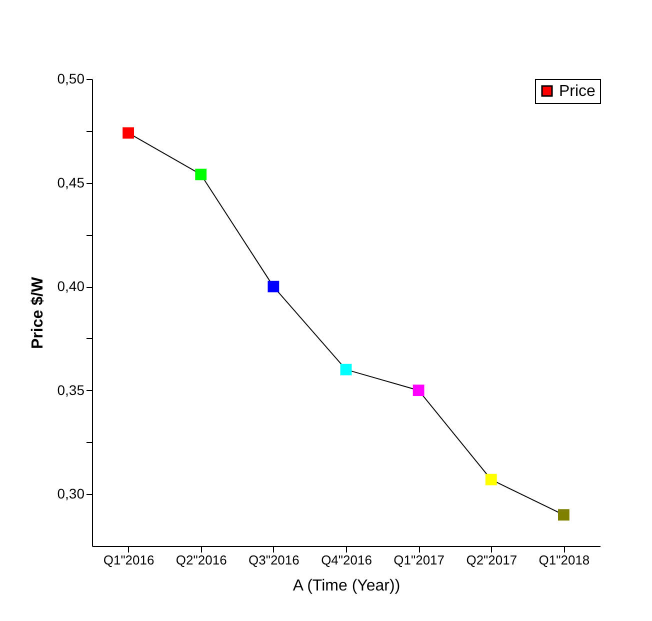  I want to click on x-tick-label: Q1"2017, so click(419, 560).